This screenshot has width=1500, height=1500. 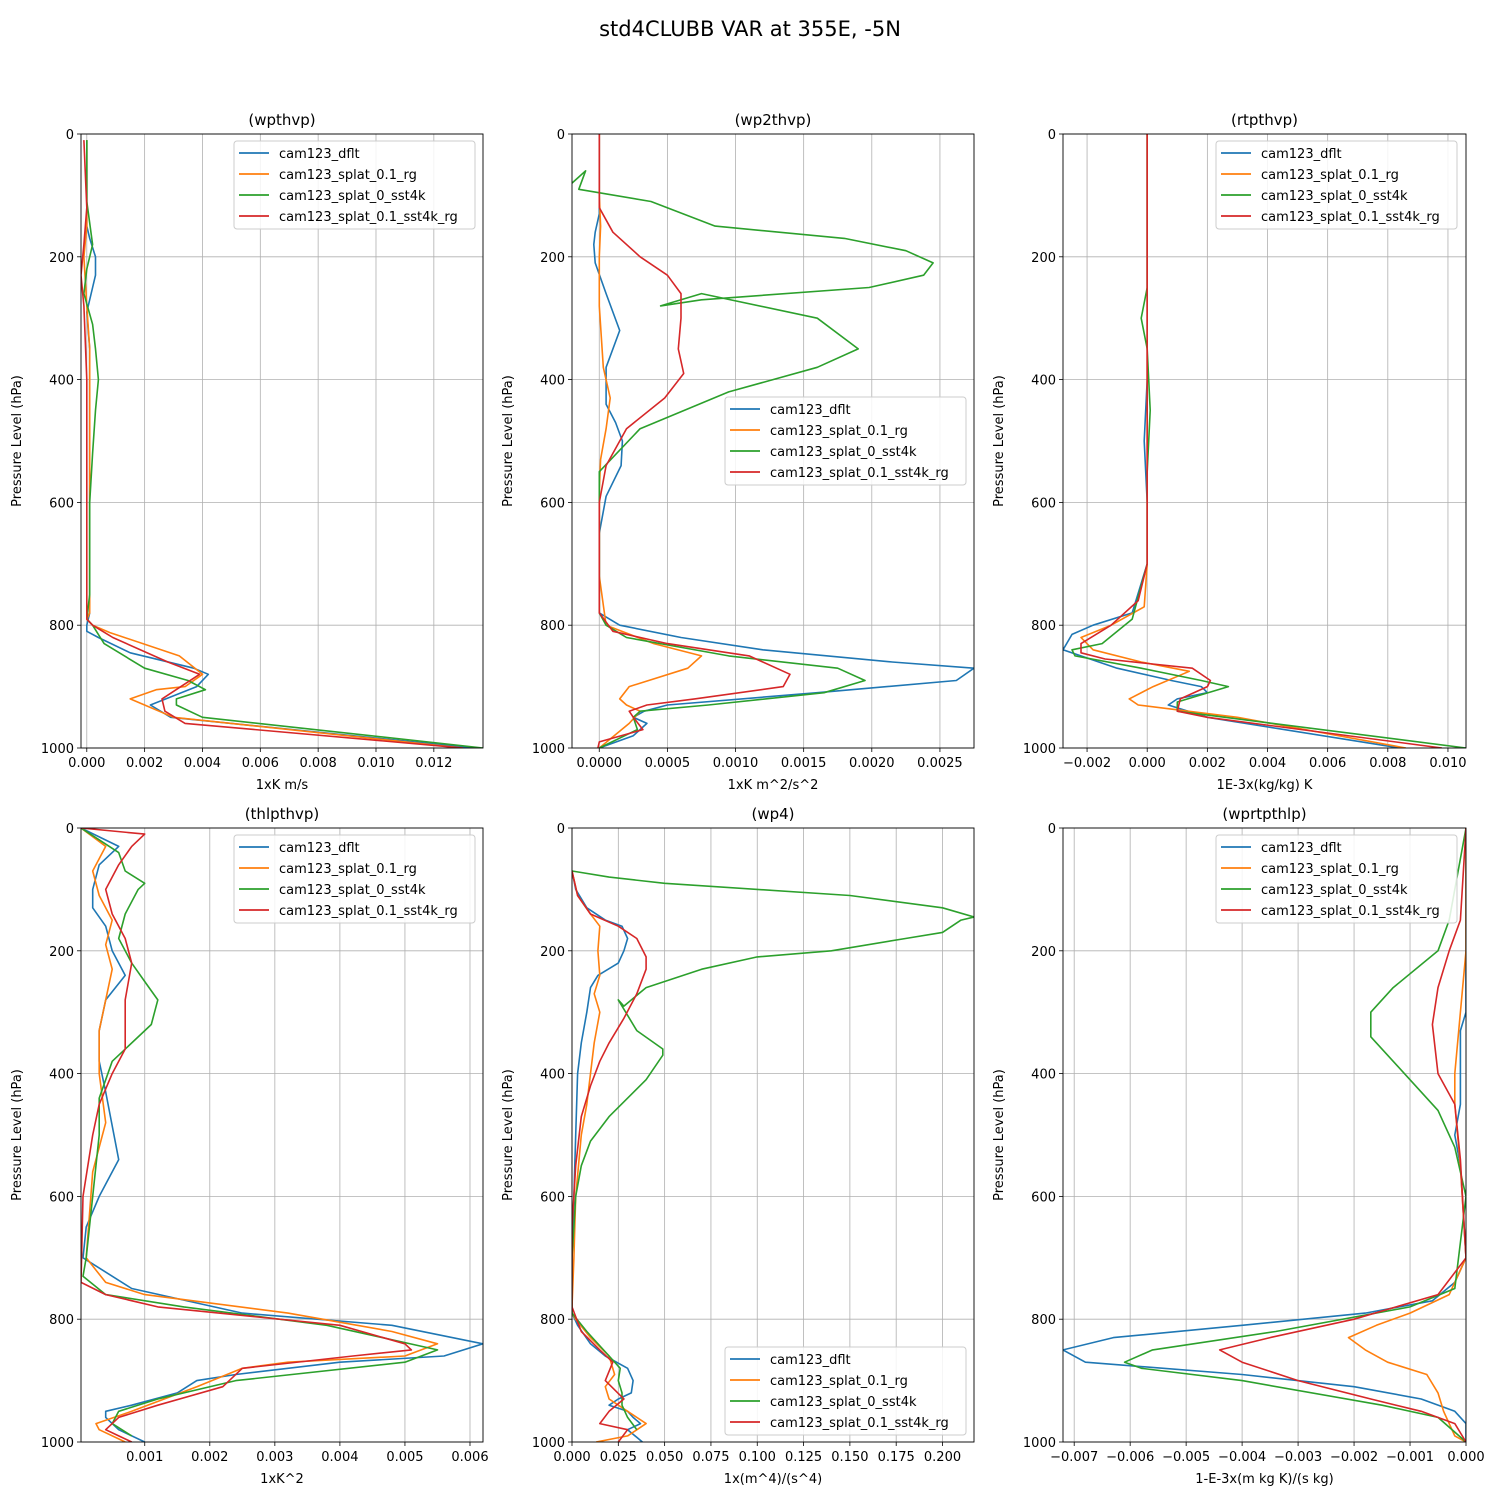 I want to click on x-tick-label: −0.005, so click(x=1186, y=1457).